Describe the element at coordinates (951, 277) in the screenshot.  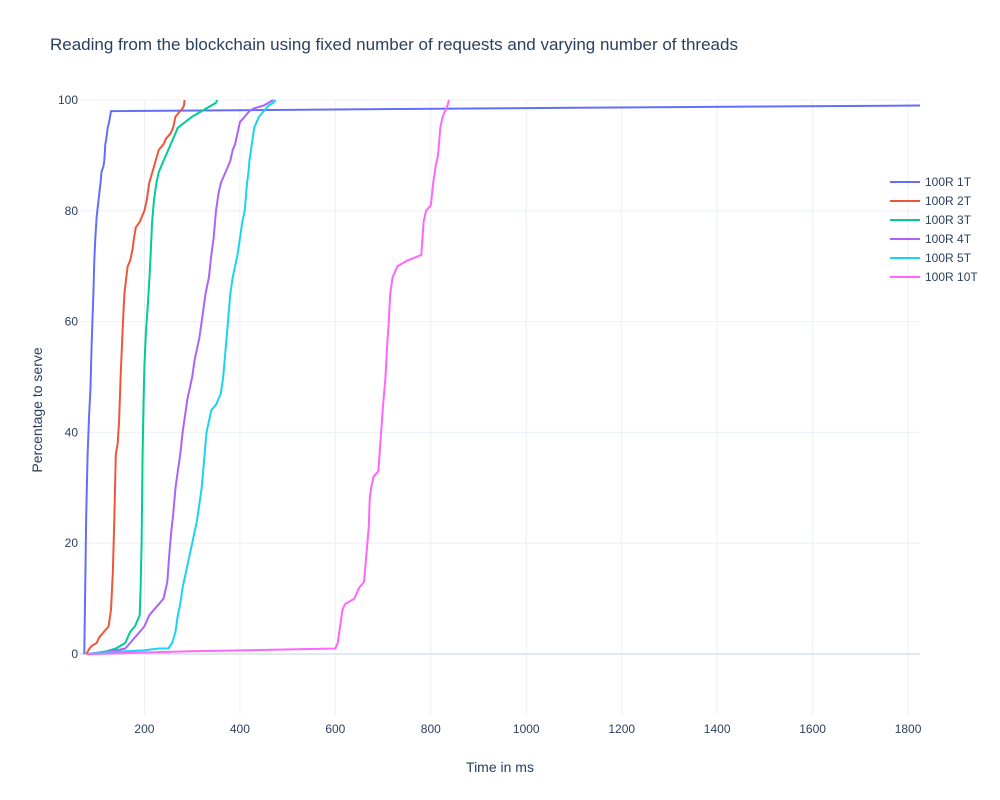
I see `legend-label: 100R 10T` at that location.